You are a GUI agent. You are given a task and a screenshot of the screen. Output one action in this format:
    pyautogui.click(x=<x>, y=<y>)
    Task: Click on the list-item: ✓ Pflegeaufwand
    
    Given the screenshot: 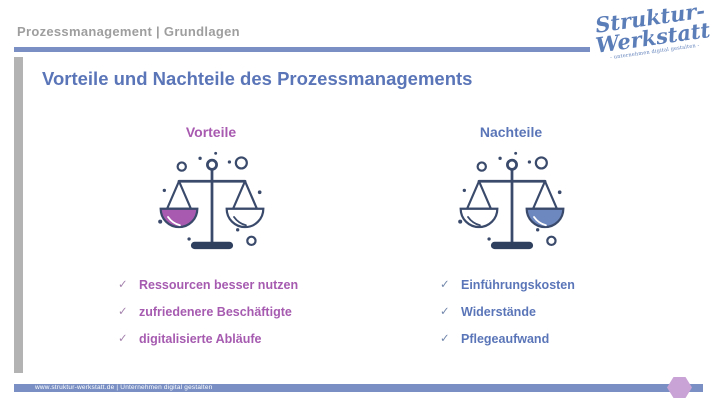 What is the action you would take?
    pyautogui.click(x=507, y=339)
    